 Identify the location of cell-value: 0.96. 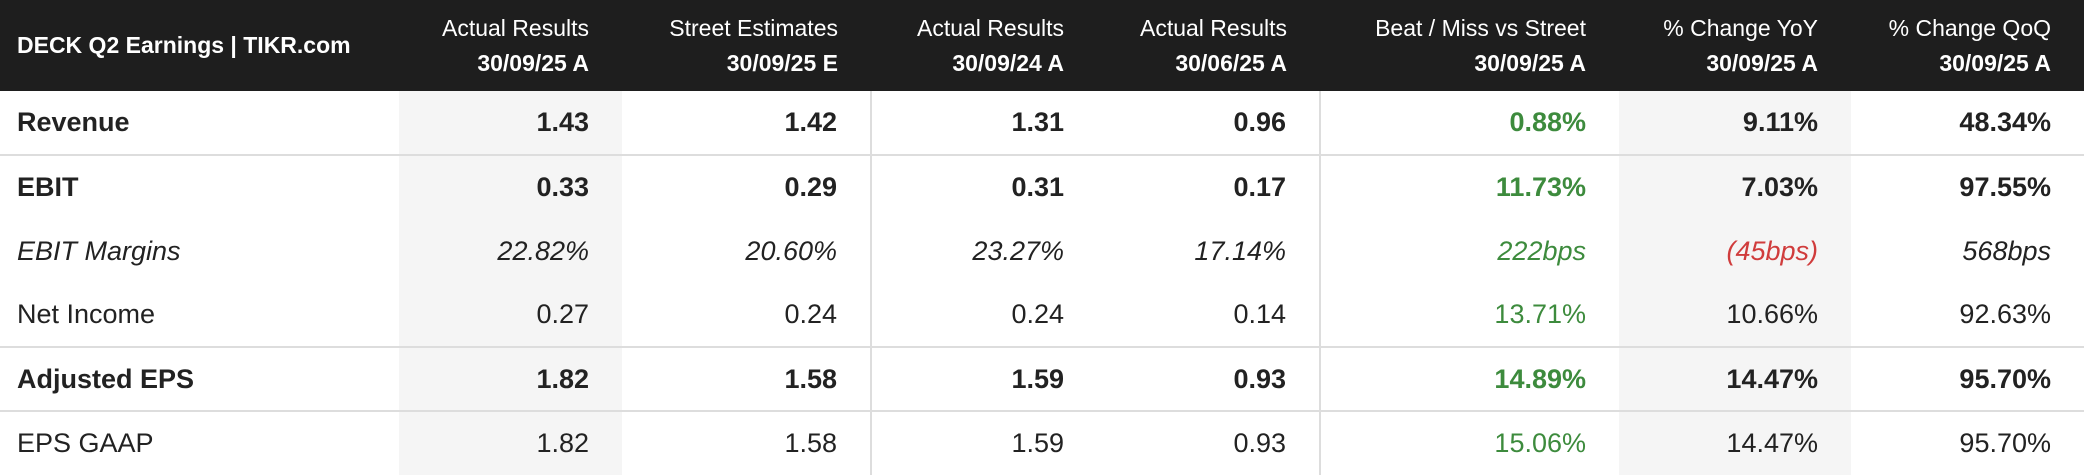
(1209, 123).